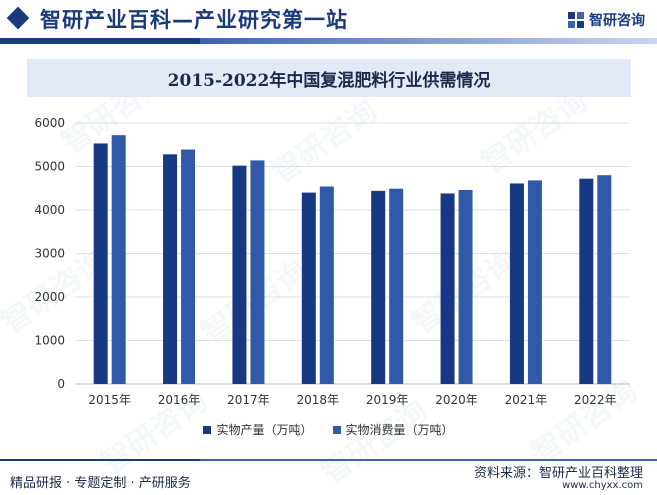 The image size is (657, 495). Describe the element at coordinates (328, 41) in the screenshot. I see `header-bar` at that location.